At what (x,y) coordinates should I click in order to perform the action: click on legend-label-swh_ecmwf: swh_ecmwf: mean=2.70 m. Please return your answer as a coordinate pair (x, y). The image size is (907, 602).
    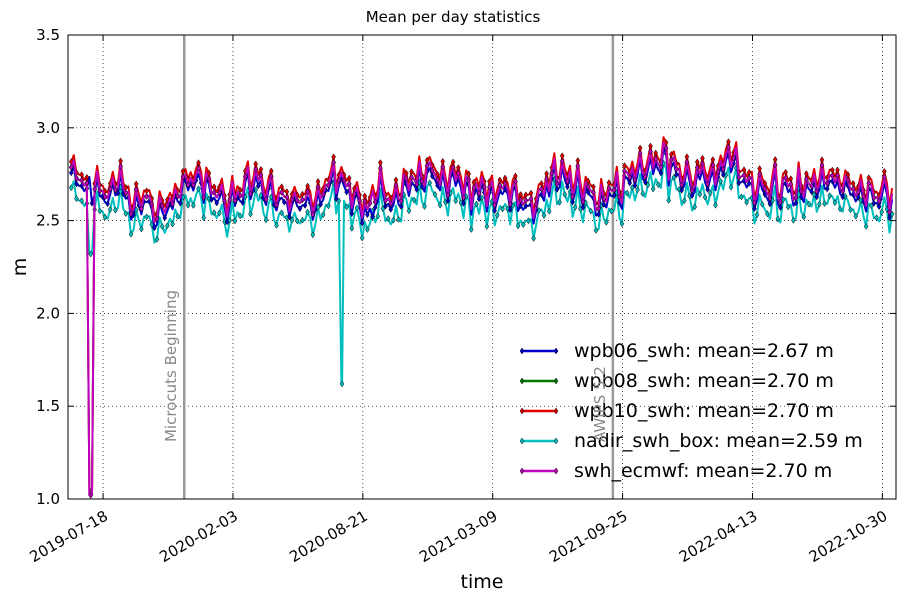
    Looking at the image, I should click on (703, 471).